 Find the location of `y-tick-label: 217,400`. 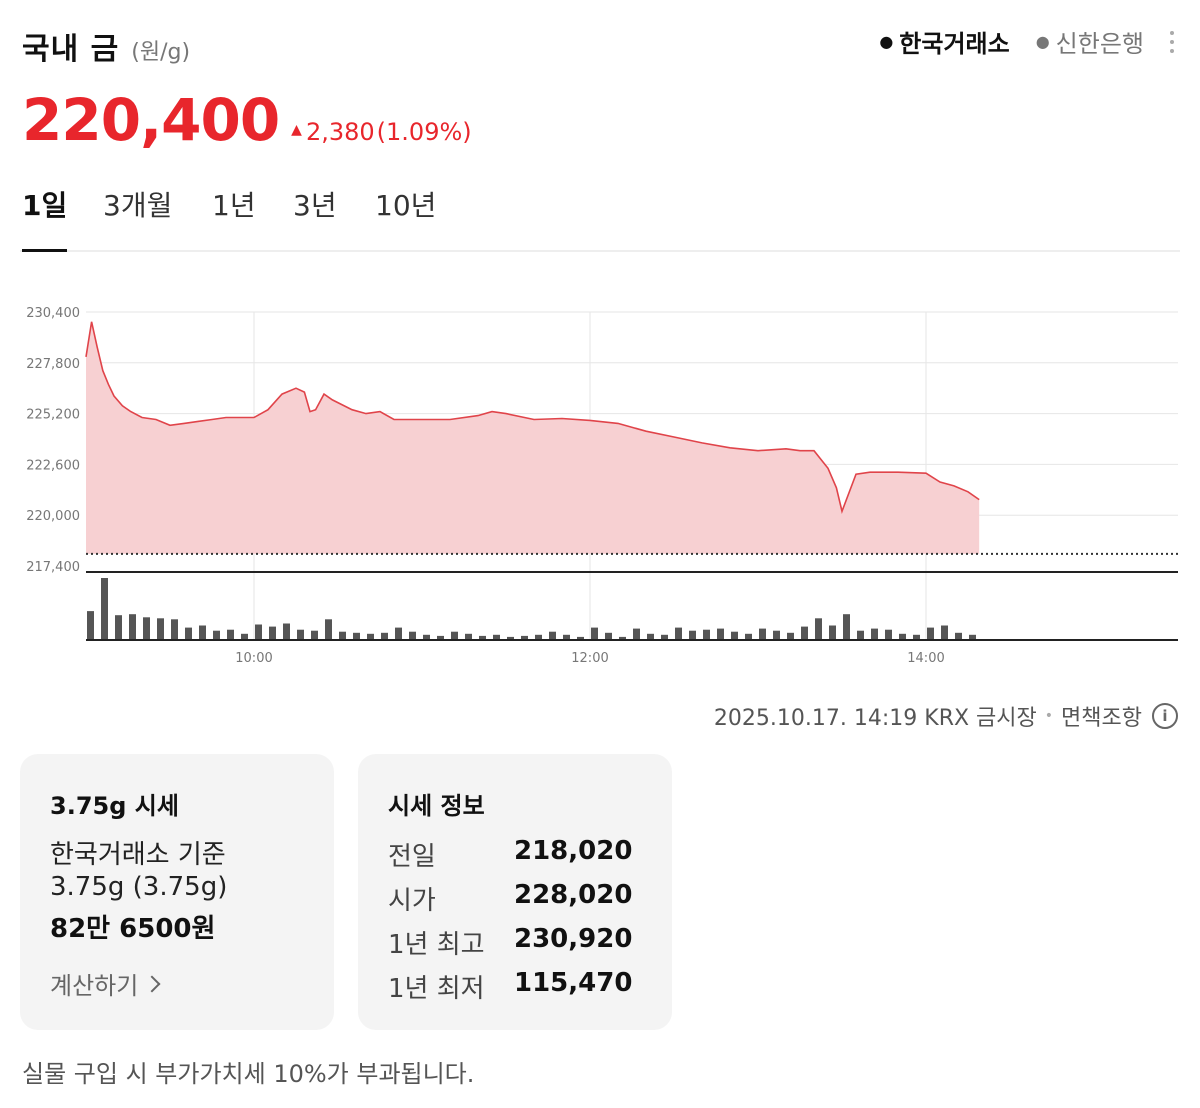

y-tick-label: 217,400 is located at coordinates (53, 567).